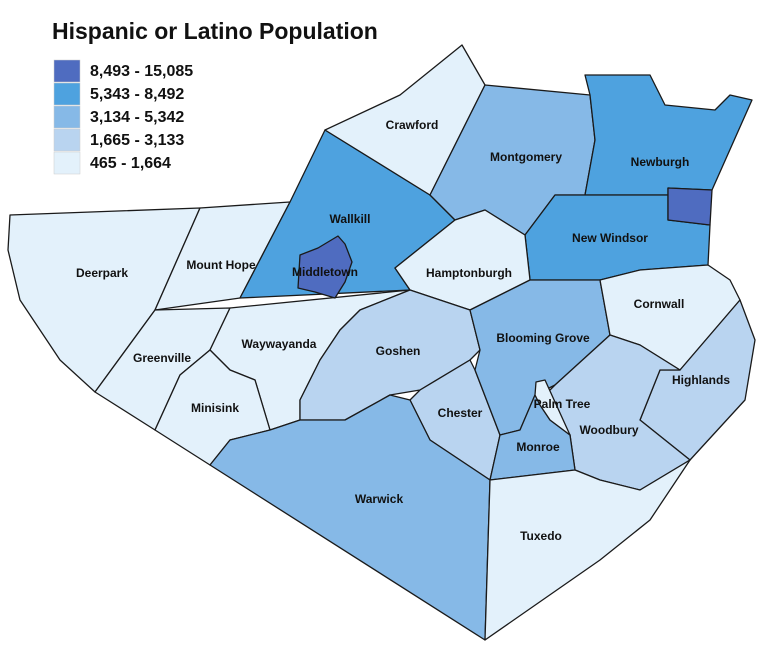  What do you see at coordinates (137, 117) in the screenshot?
I see `legend-label: 3,134 - 5,342` at bounding box center [137, 117].